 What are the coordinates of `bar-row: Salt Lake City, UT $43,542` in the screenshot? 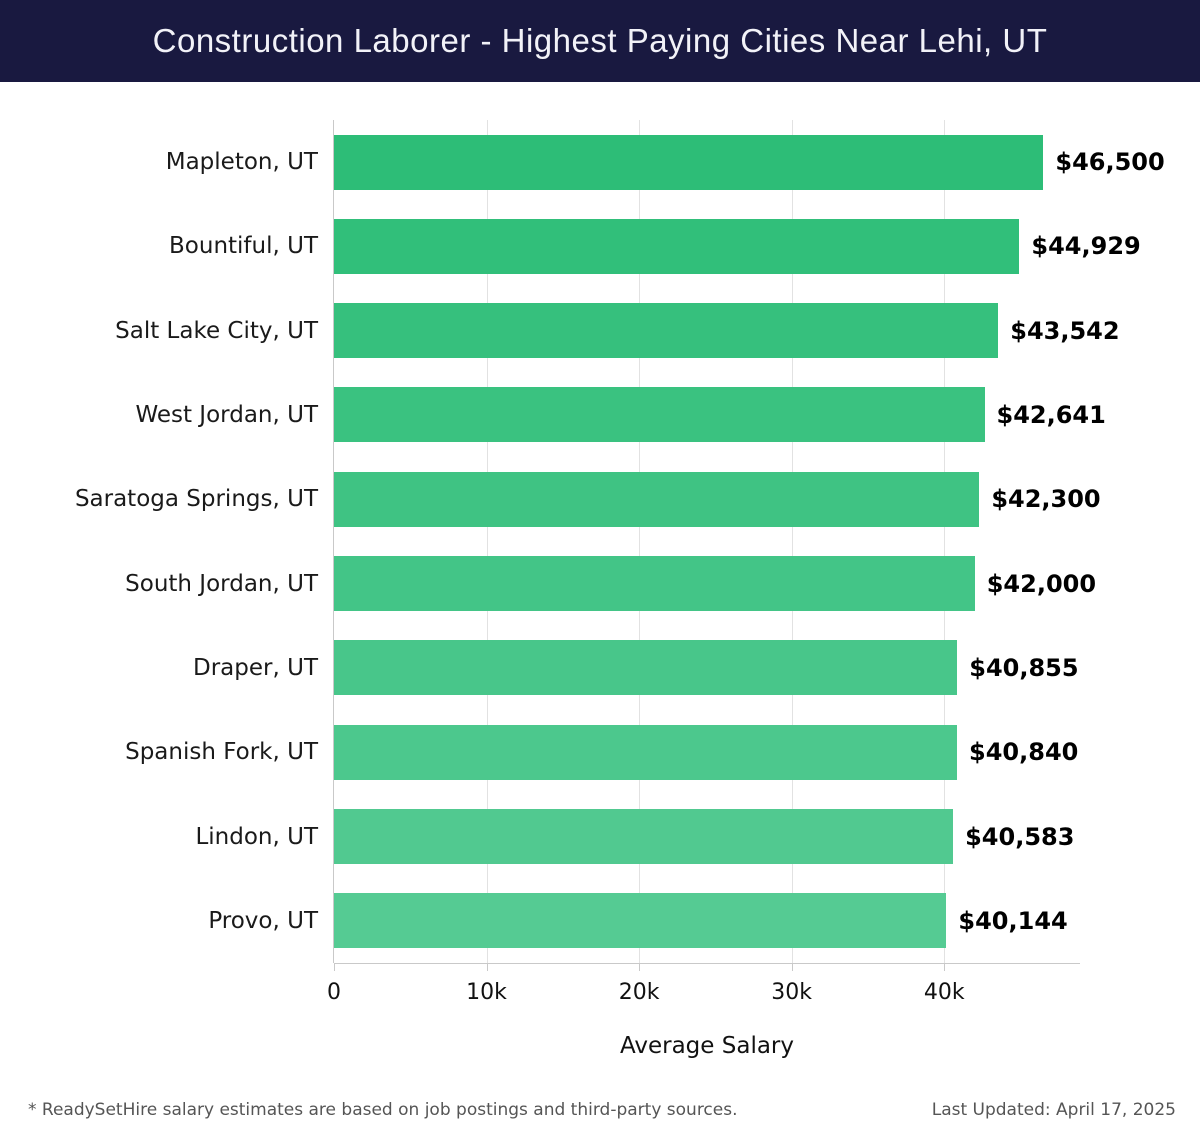 It's located at (600, 331).